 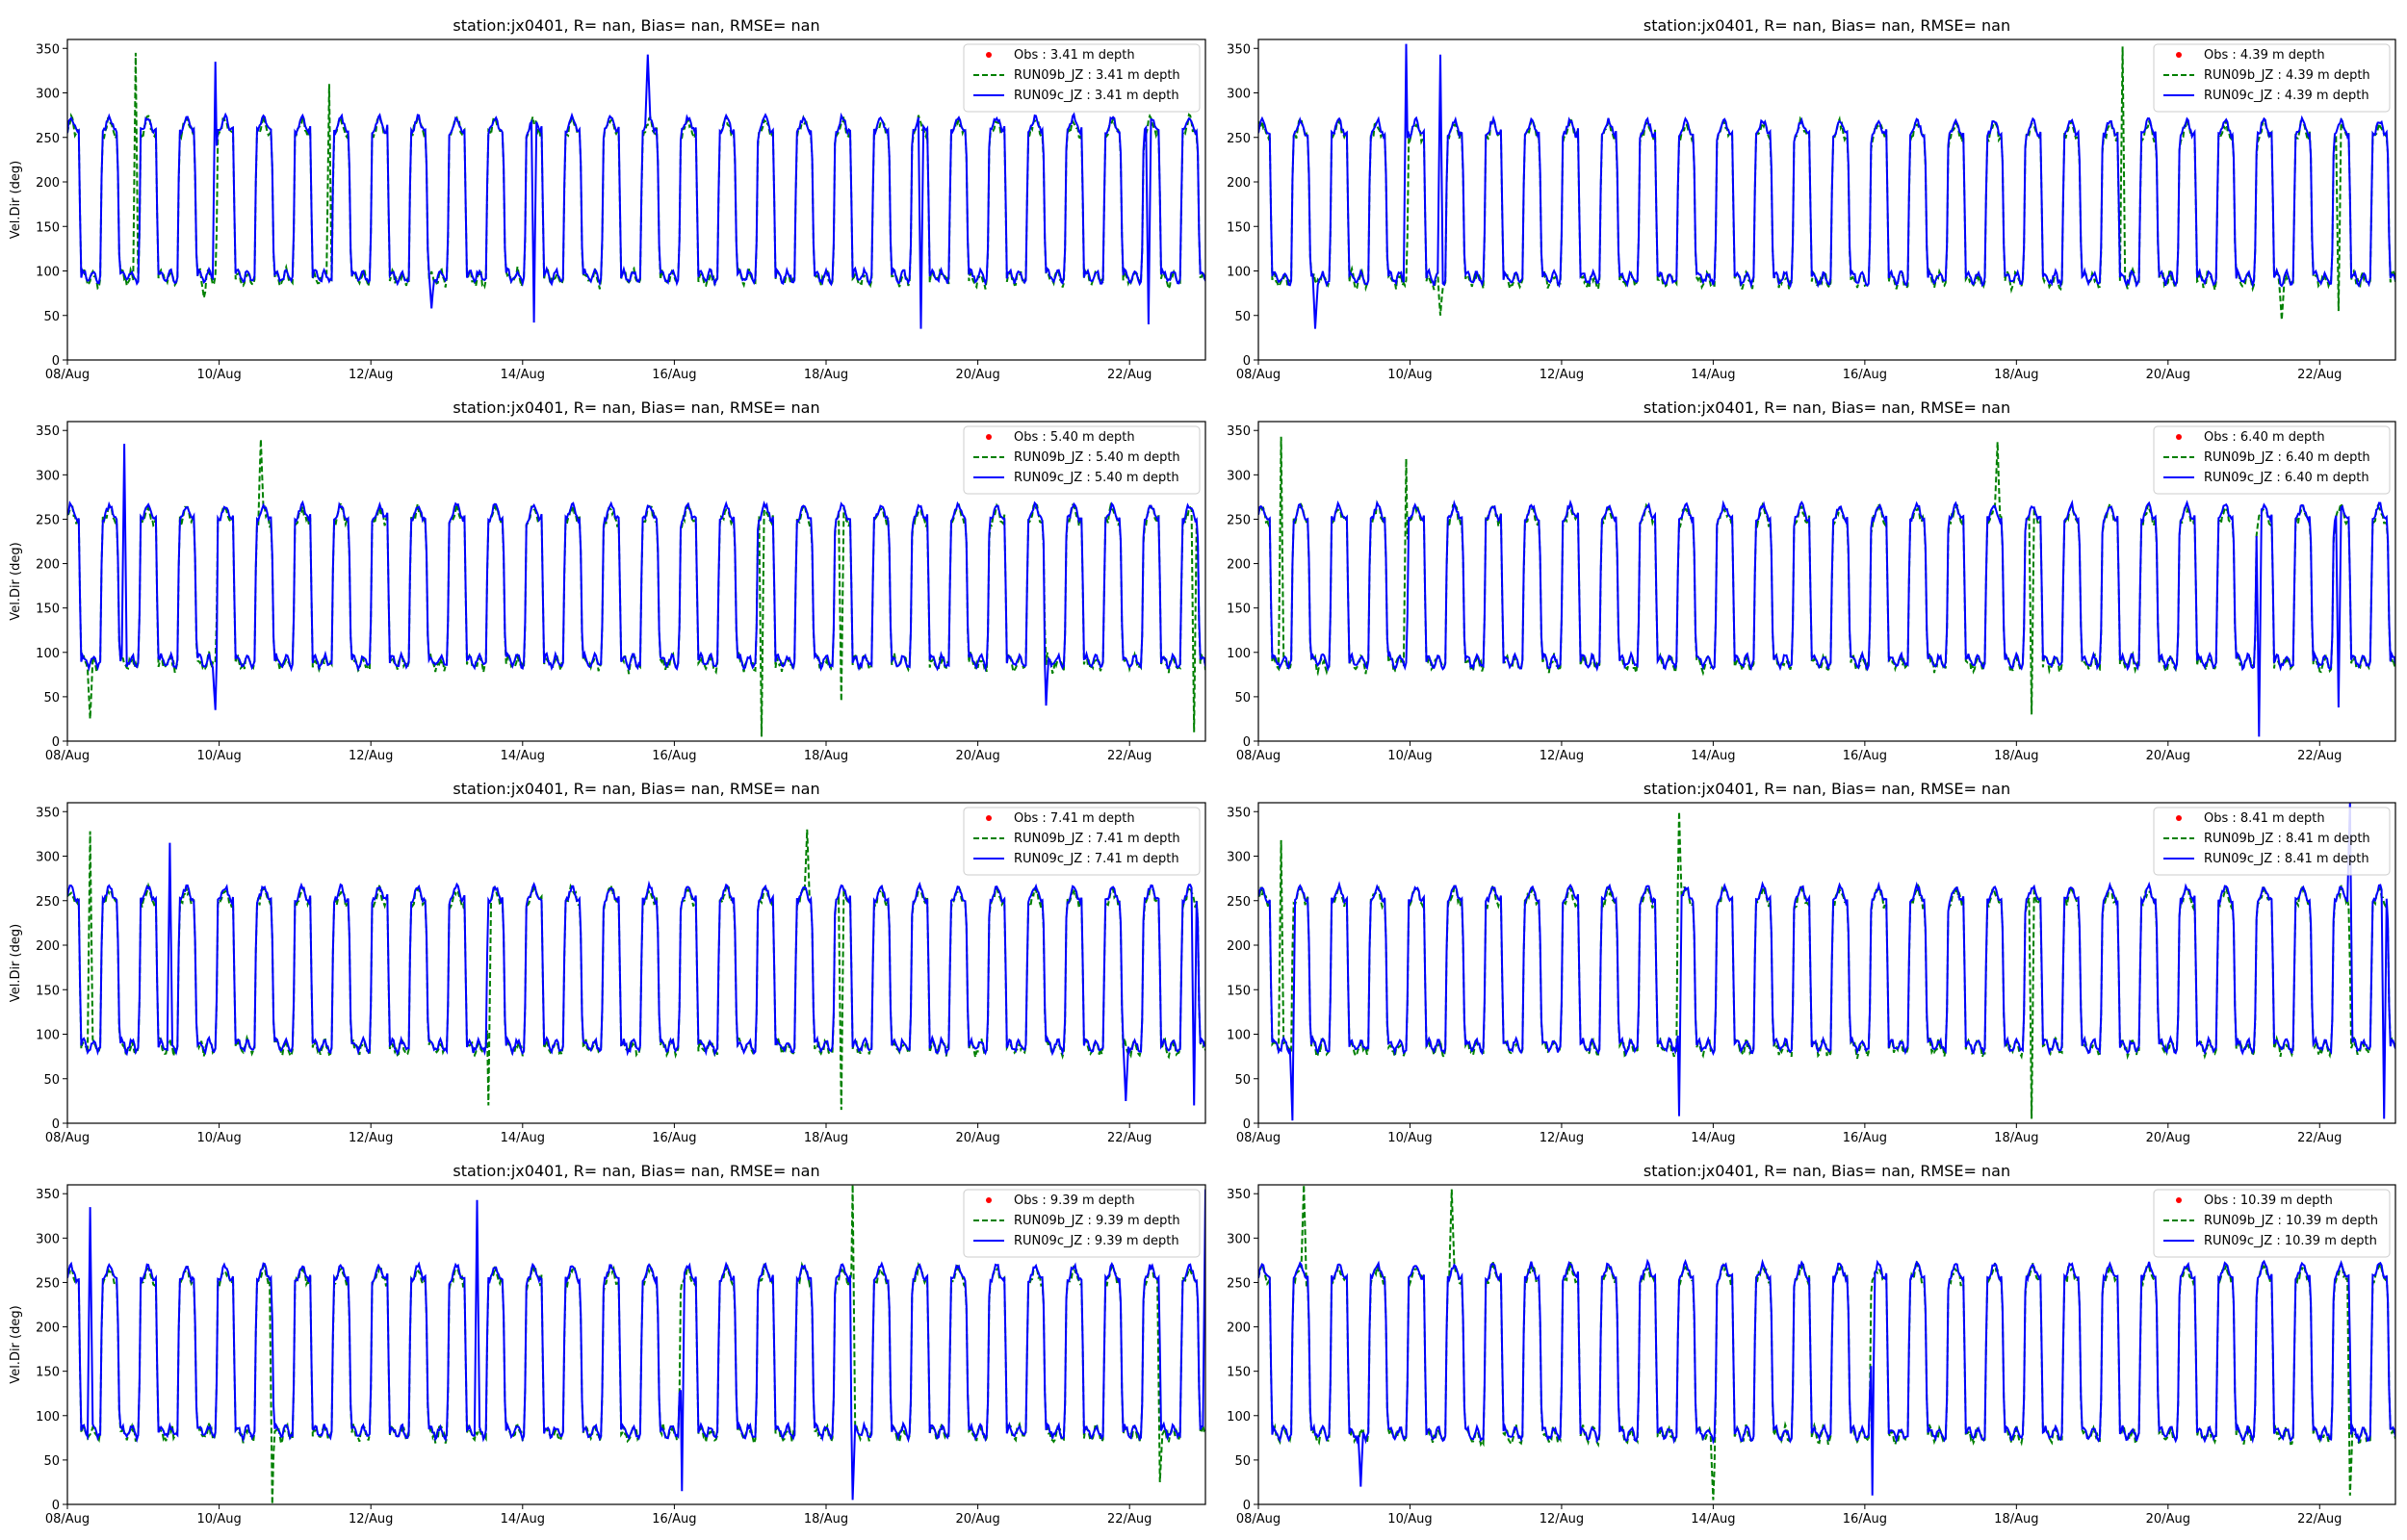 I want to click on legend-label: Obs : 5.40 m depth, so click(x=1074, y=437).